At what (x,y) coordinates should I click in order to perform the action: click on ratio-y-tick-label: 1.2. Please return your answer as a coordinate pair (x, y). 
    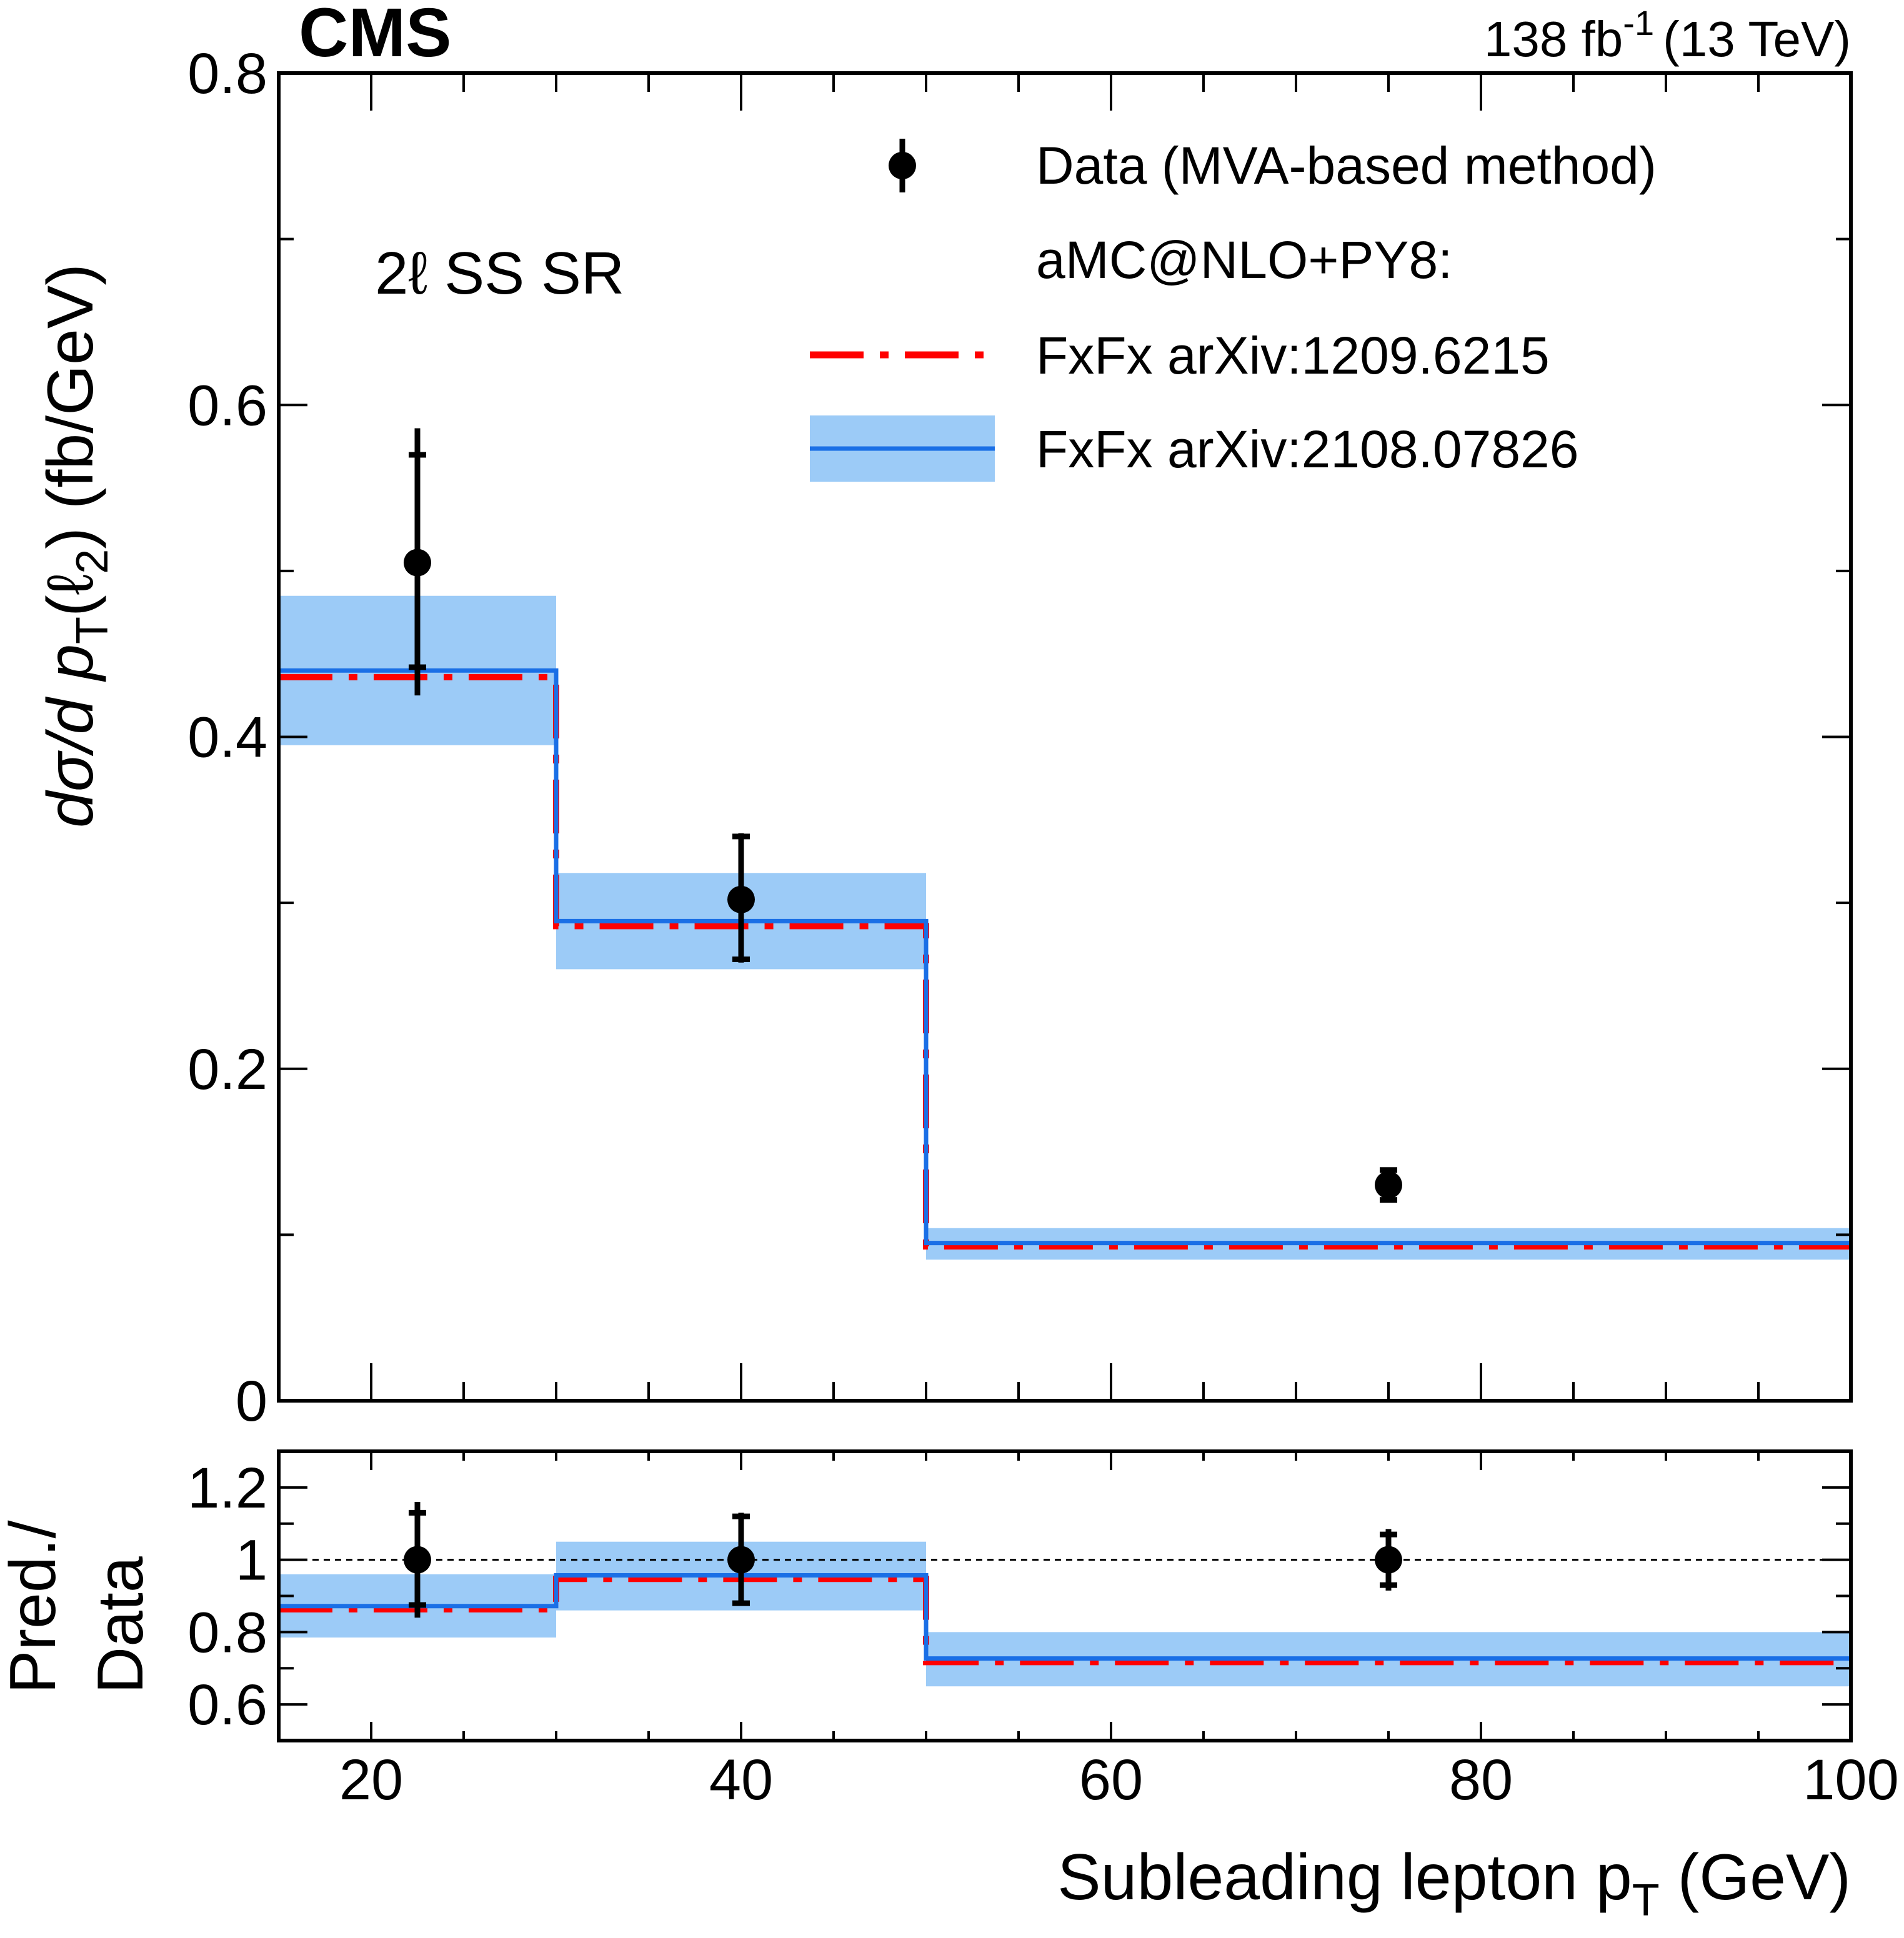
    Looking at the image, I should click on (227, 1488).